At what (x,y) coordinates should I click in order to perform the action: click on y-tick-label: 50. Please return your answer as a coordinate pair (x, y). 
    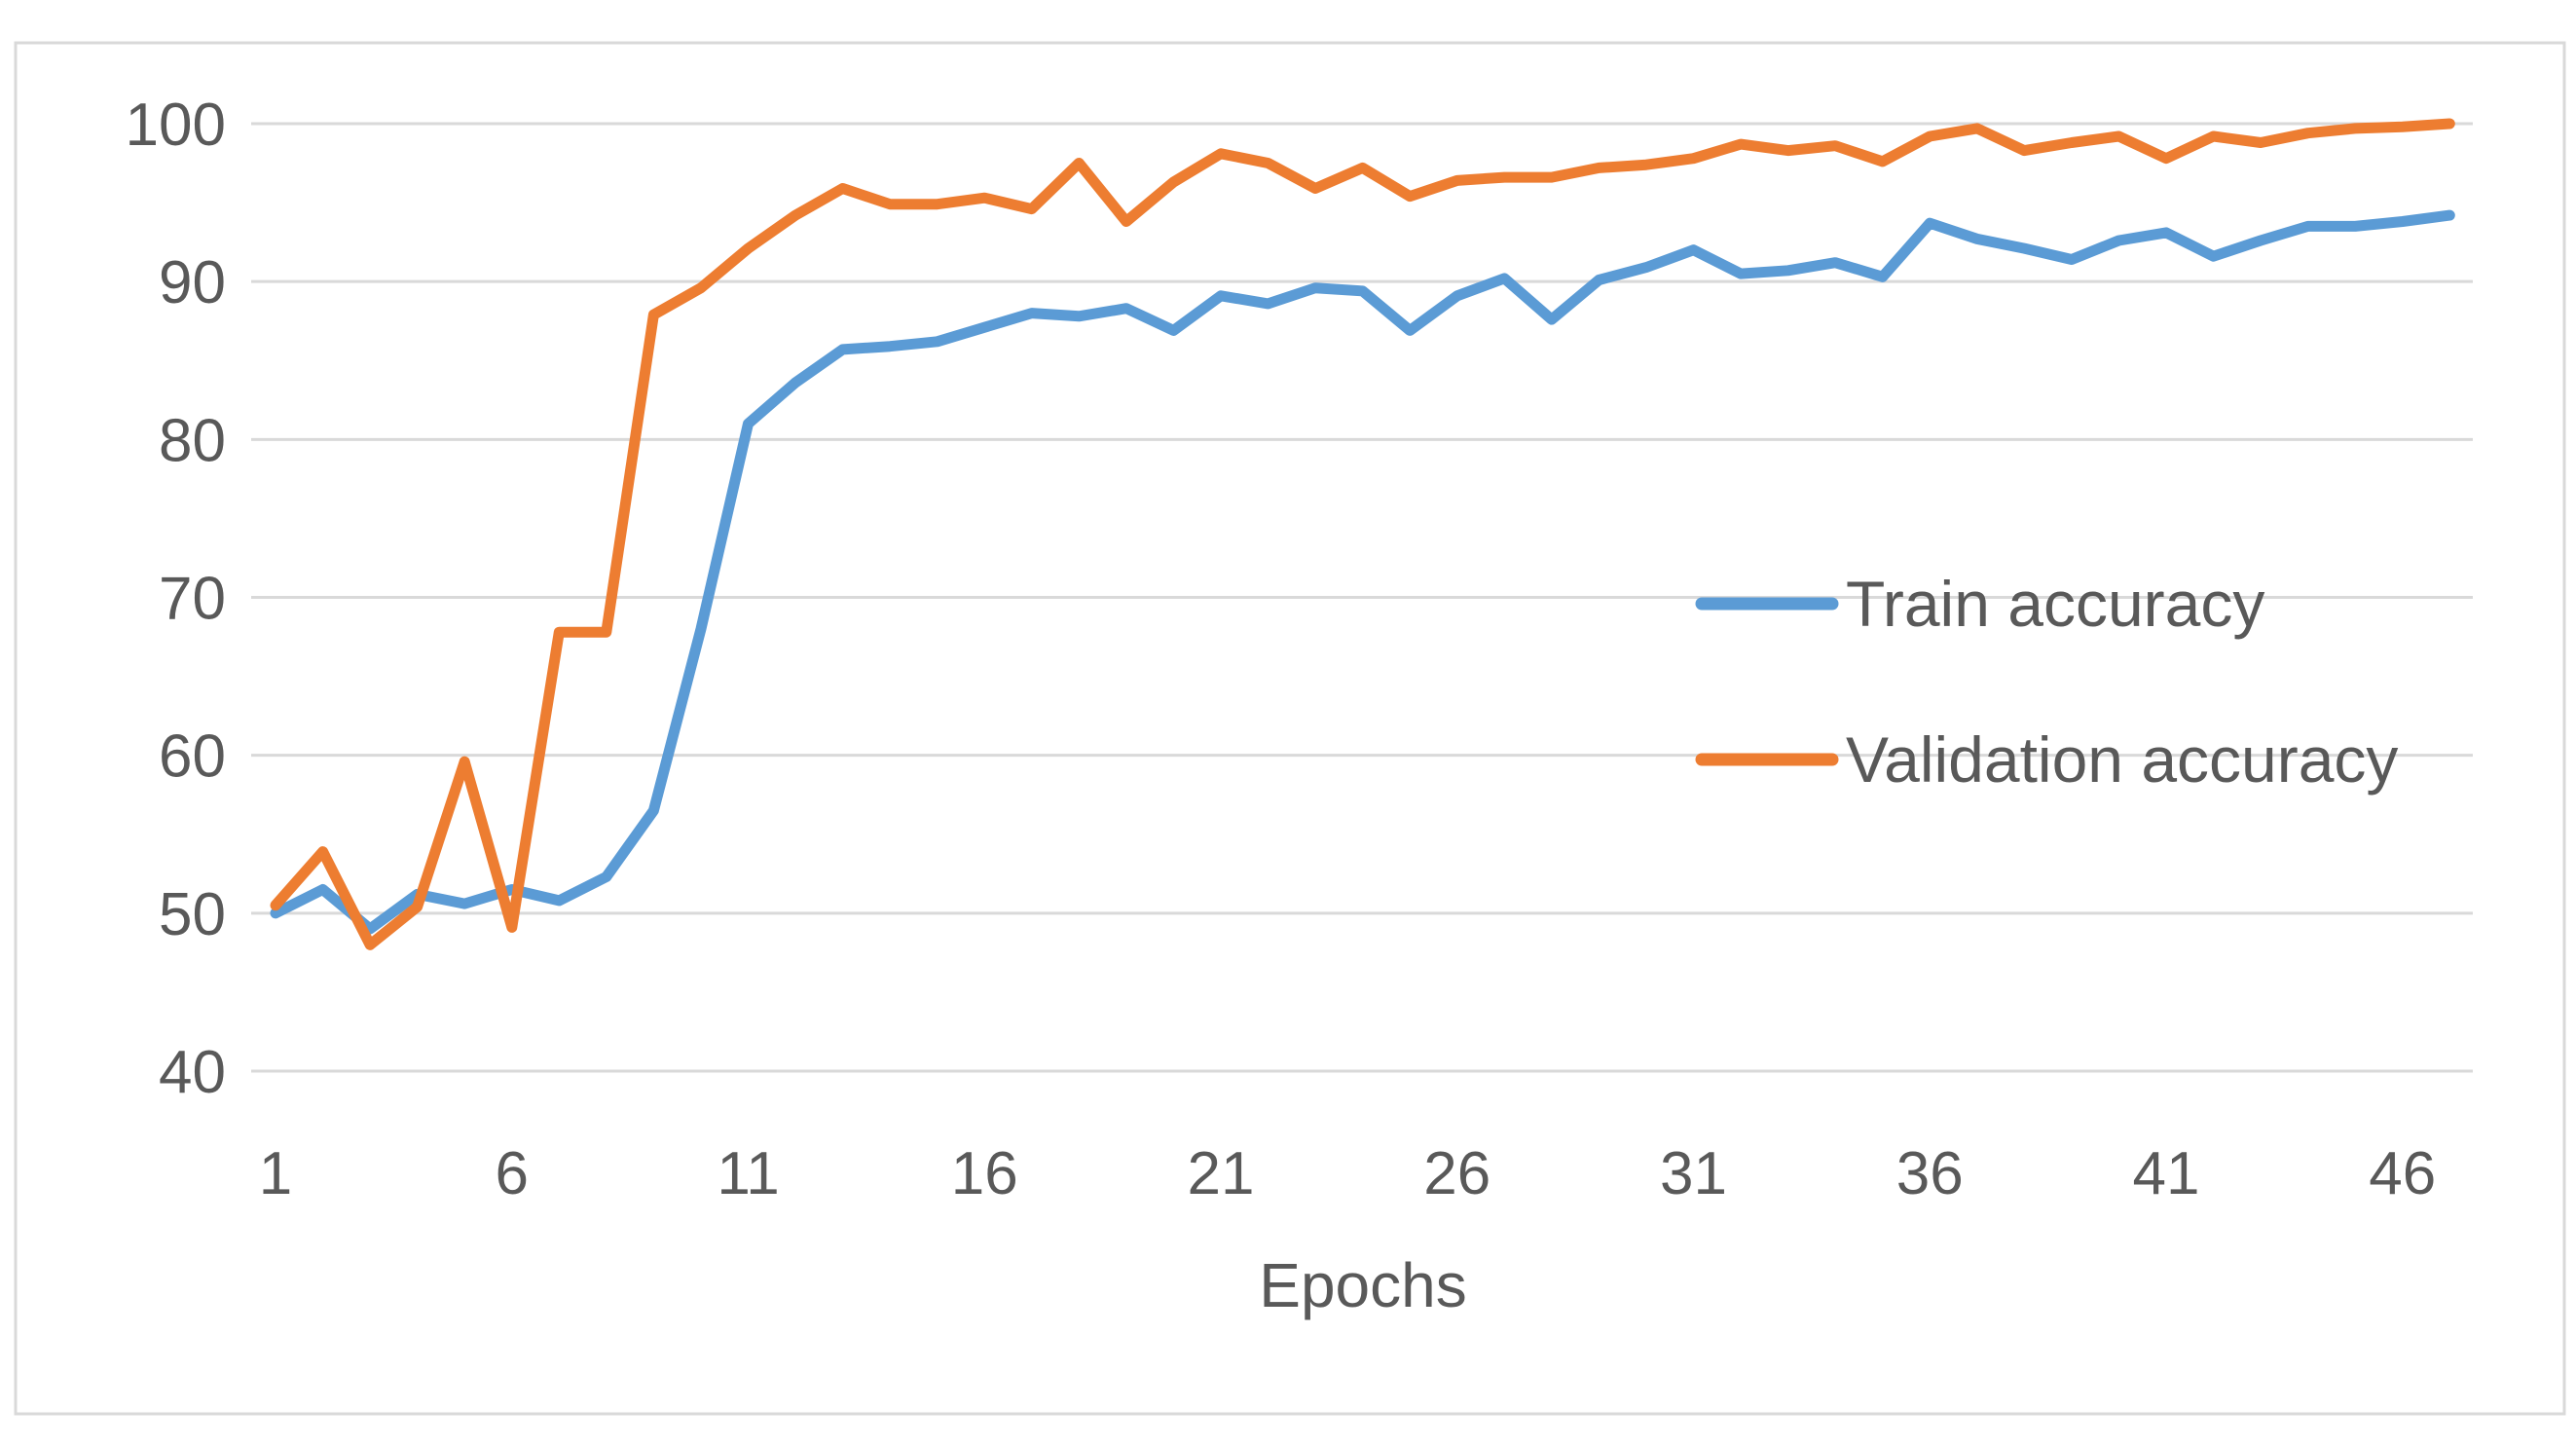
    Looking at the image, I should click on (192, 914).